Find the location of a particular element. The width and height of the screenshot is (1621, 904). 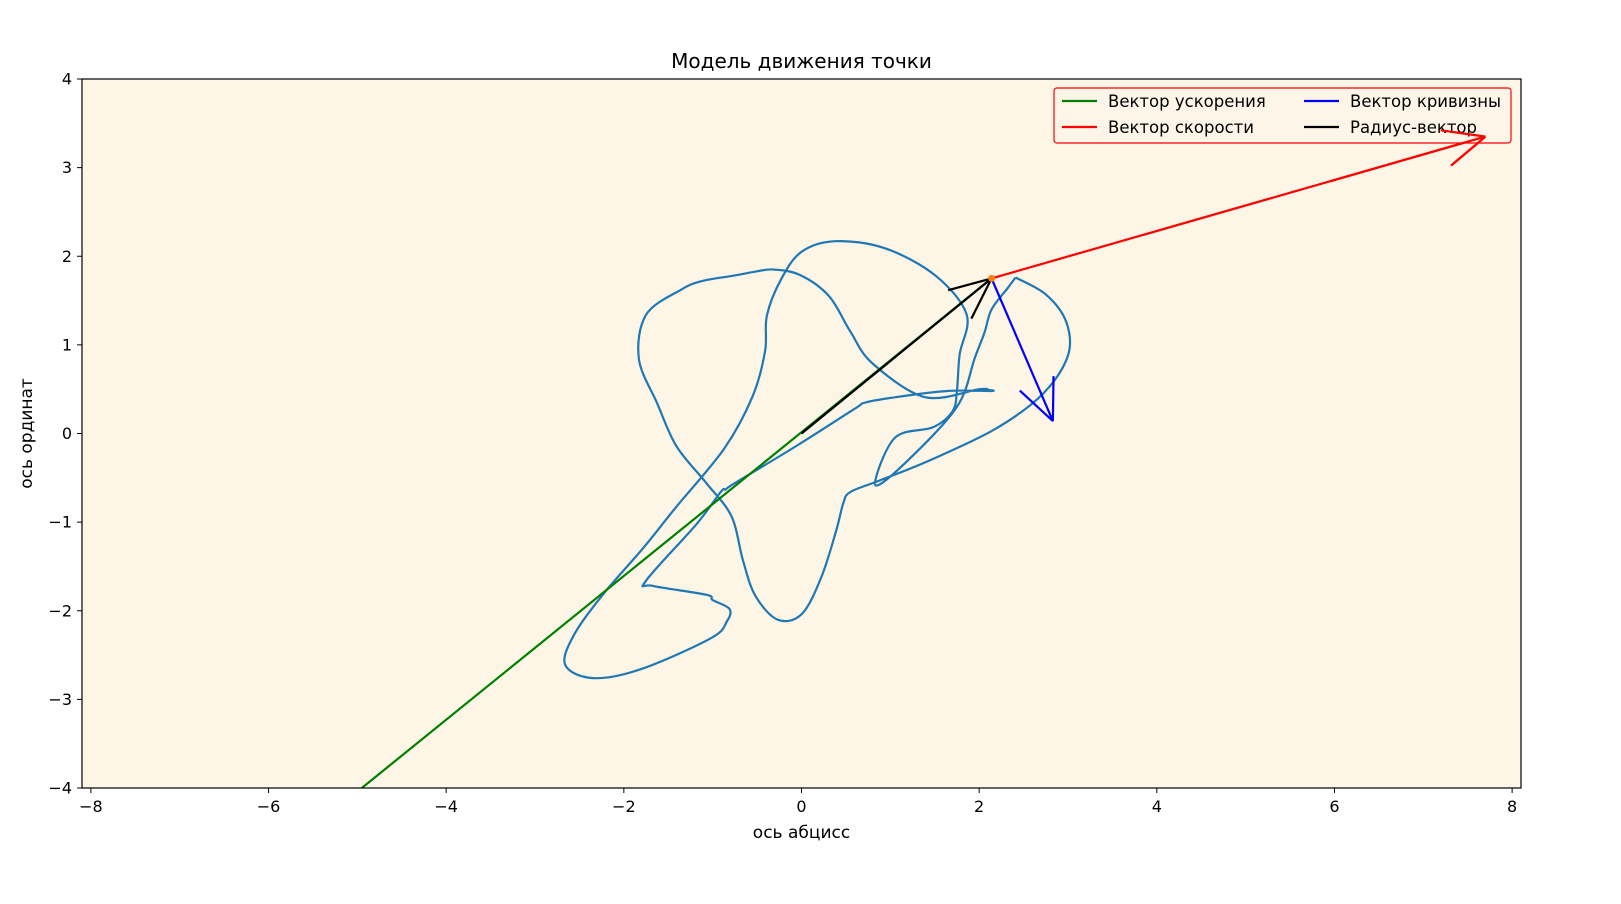

x-tick-label: 4 is located at coordinates (1157, 806).